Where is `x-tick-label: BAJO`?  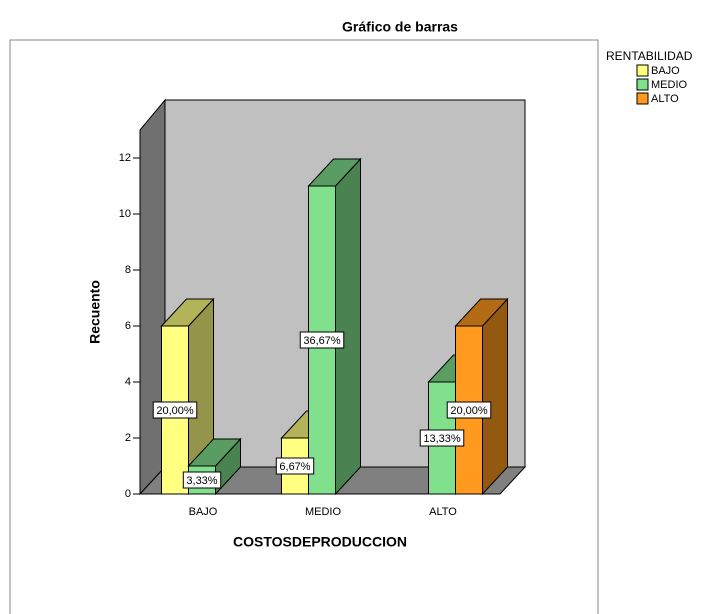
x-tick-label: BAJO is located at coordinates (203, 512).